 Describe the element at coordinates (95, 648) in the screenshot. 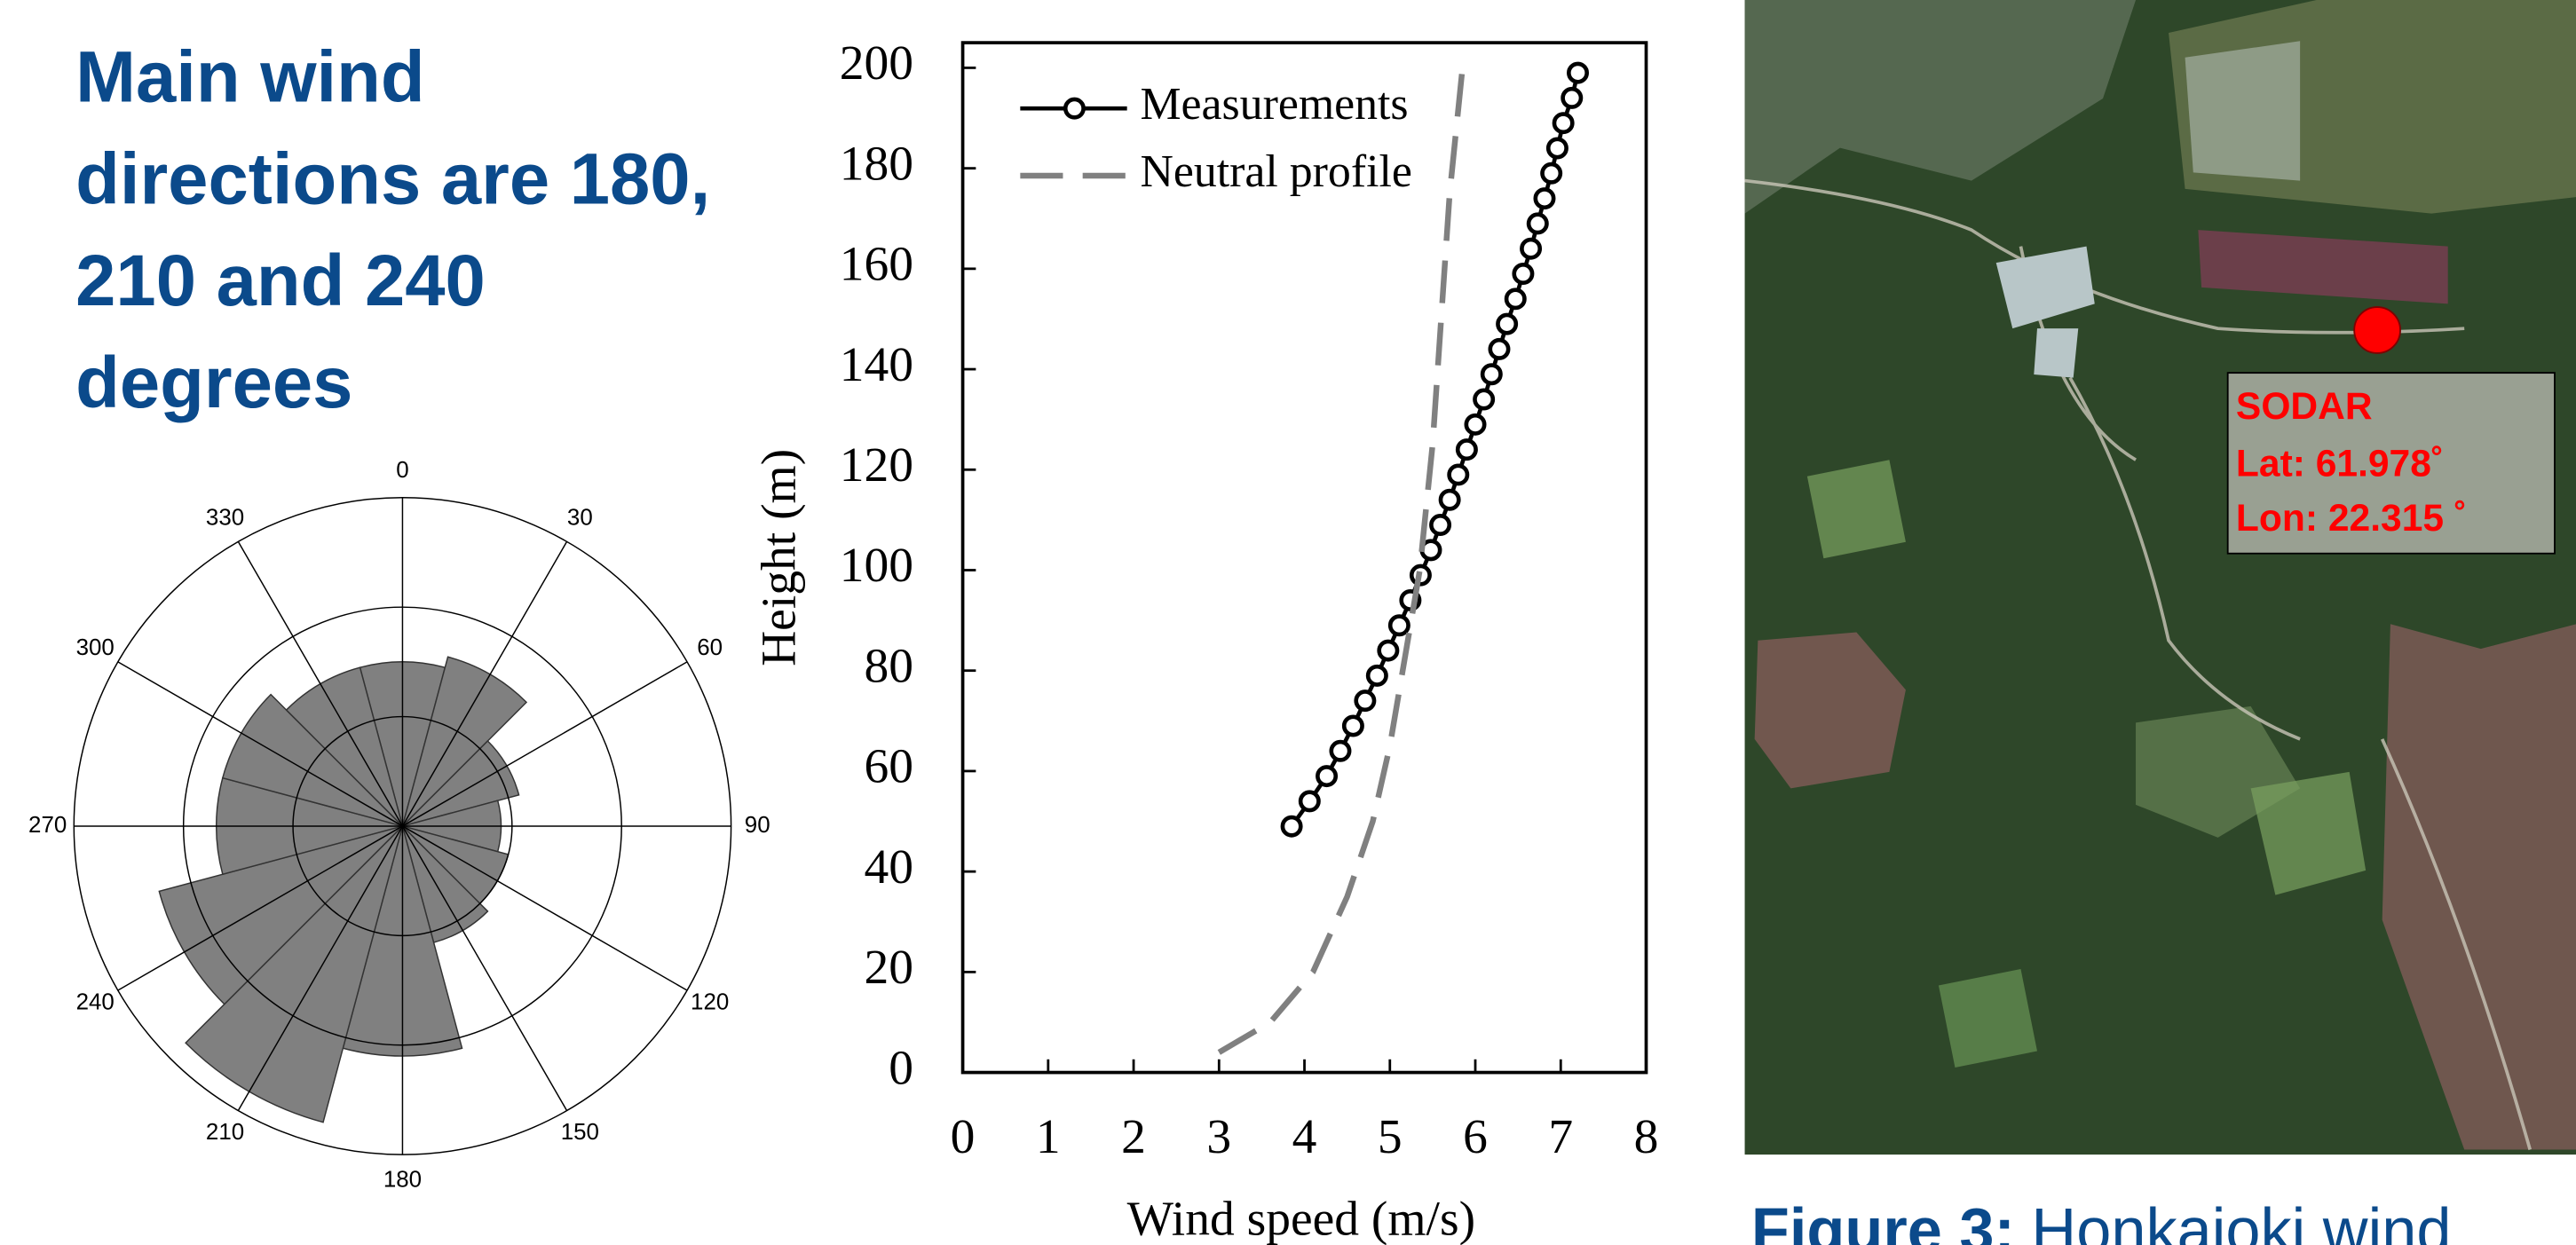

I see `angle-label: 300` at that location.